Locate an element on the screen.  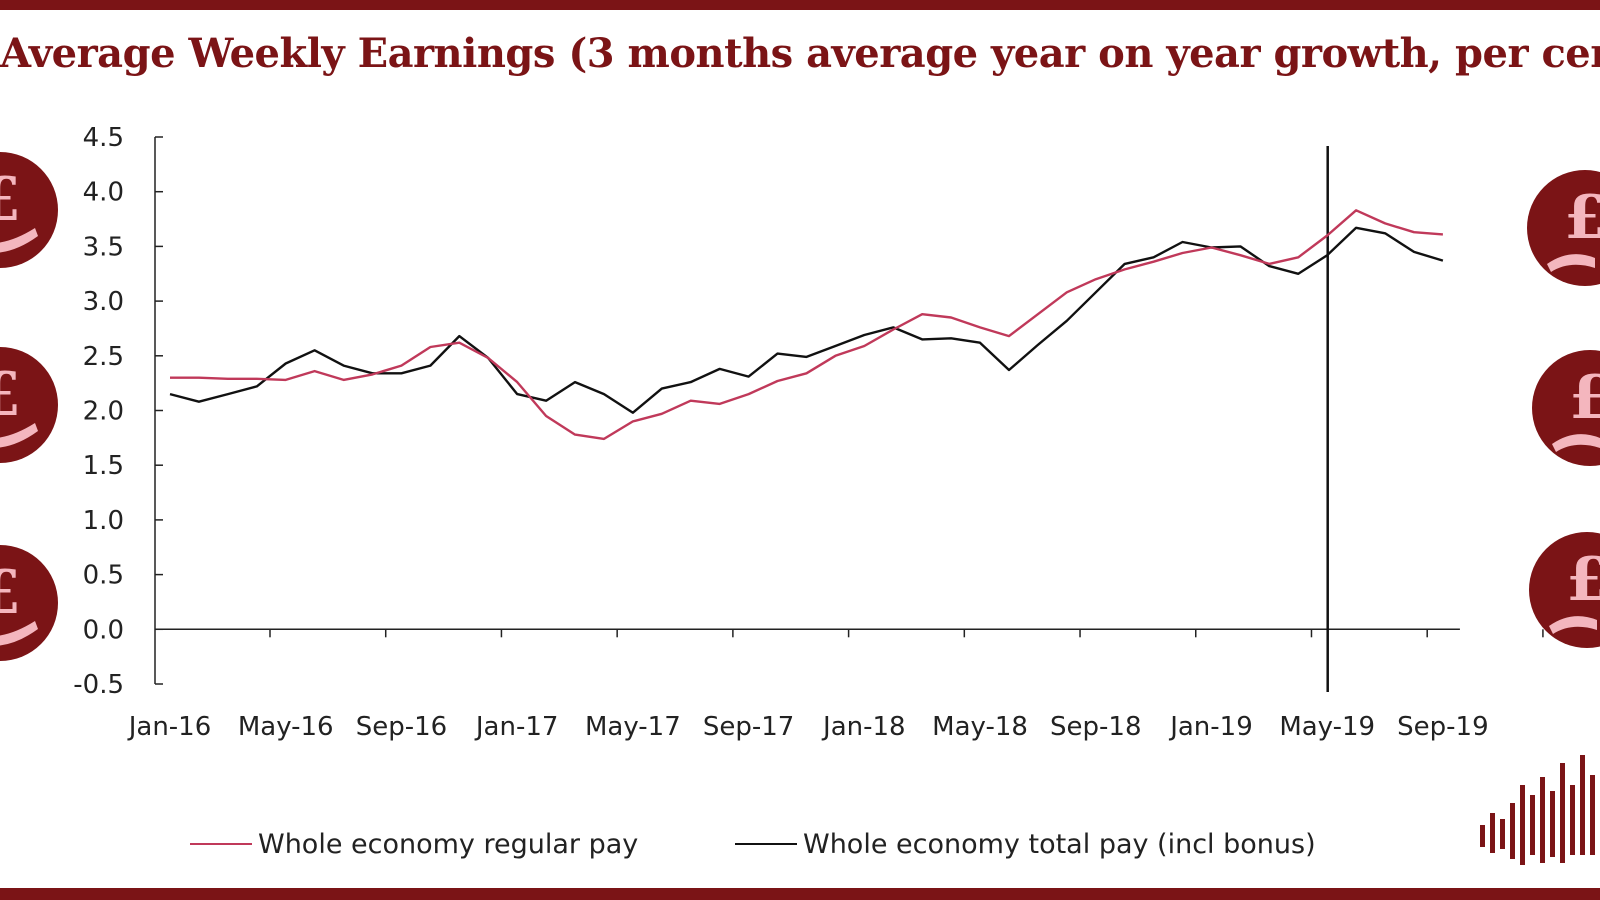
x-tick-label: May-16 is located at coordinates (286, 727).